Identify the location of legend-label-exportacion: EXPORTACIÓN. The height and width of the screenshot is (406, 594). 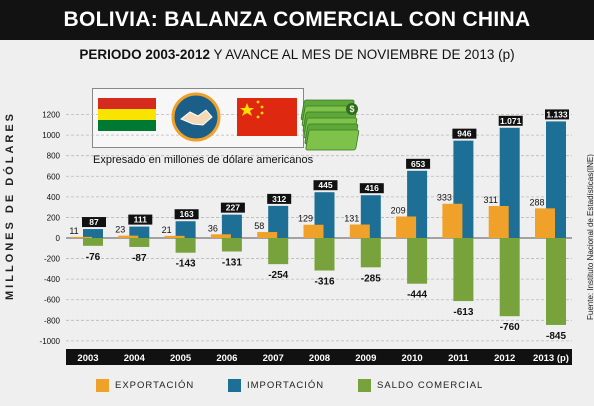
(155, 385).